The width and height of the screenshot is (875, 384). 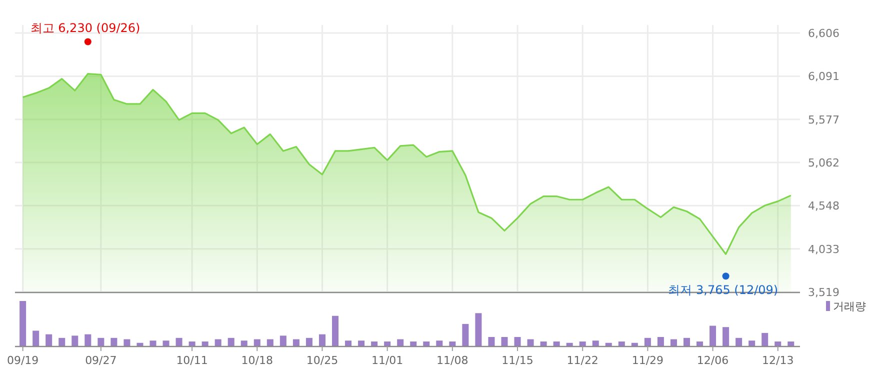 What do you see at coordinates (712, 360) in the screenshot?
I see `x-tick-label: 12/06` at bounding box center [712, 360].